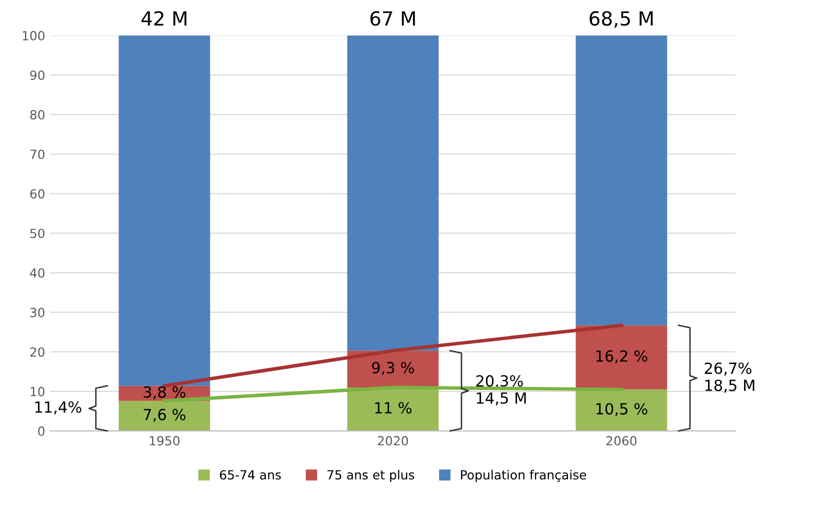 The image size is (836, 507). Describe the element at coordinates (501, 390) in the screenshot. I see `annotation: 20,3% 14,5 M` at that location.